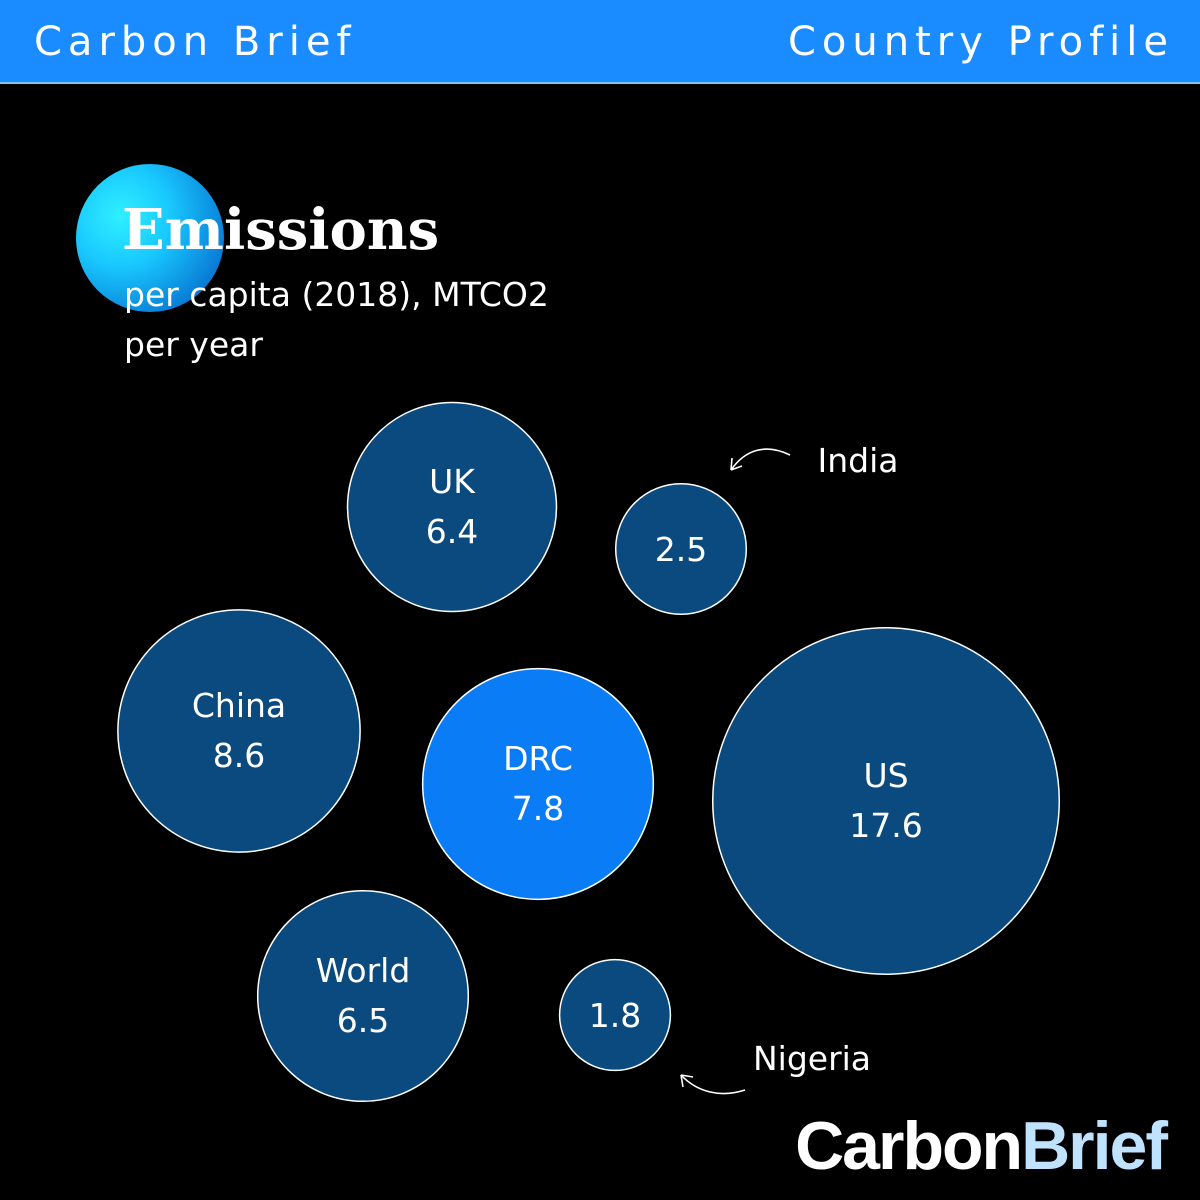 This screenshot has height=1200, width=1200. I want to click on bubble-value-india: 2.5, so click(681, 549).